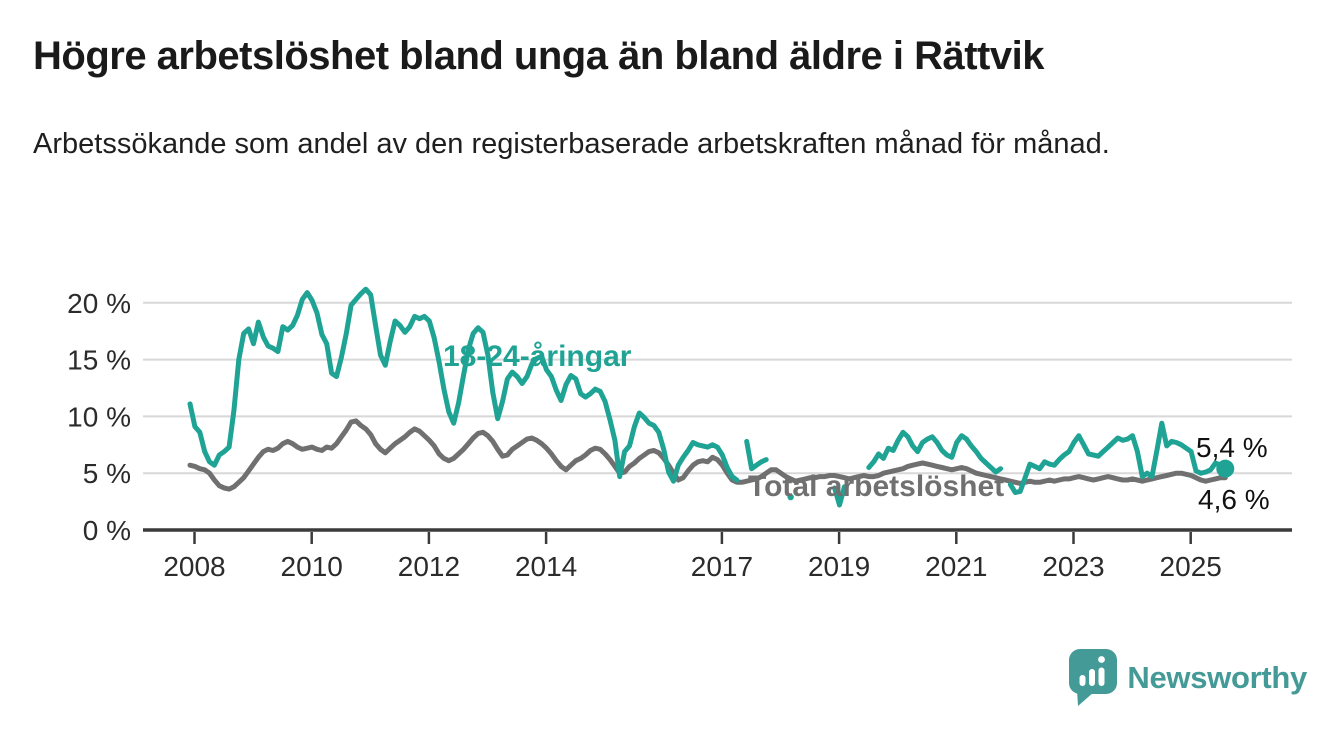 The image size is (1340, 734). What do you see at coordinates (956, 566) in the screenshot?
I see `x-tick-label: 2021` at bounding box center [956, 566].